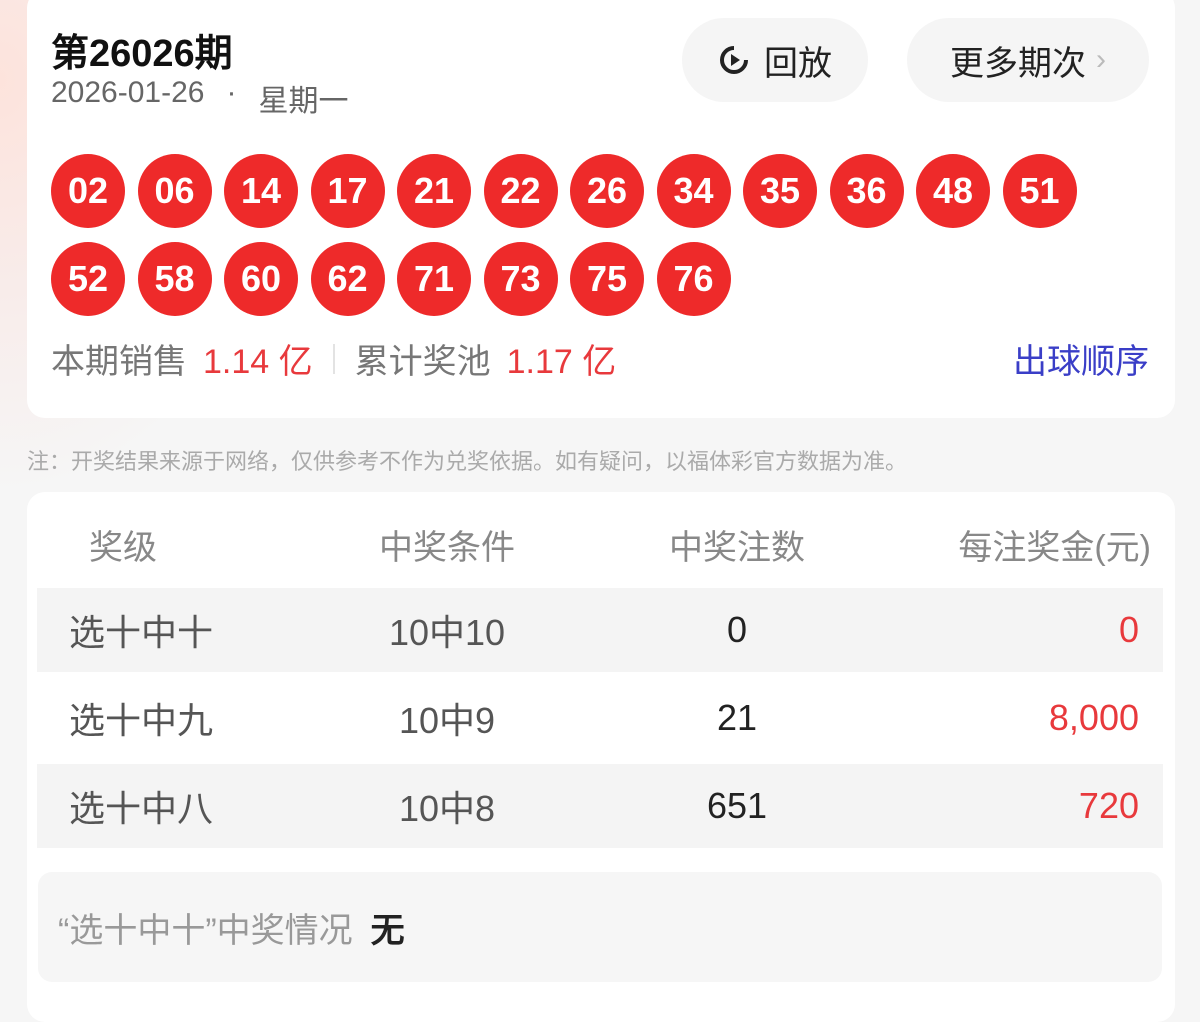  I want to click on replay-button: 回放, so click(775, 60).